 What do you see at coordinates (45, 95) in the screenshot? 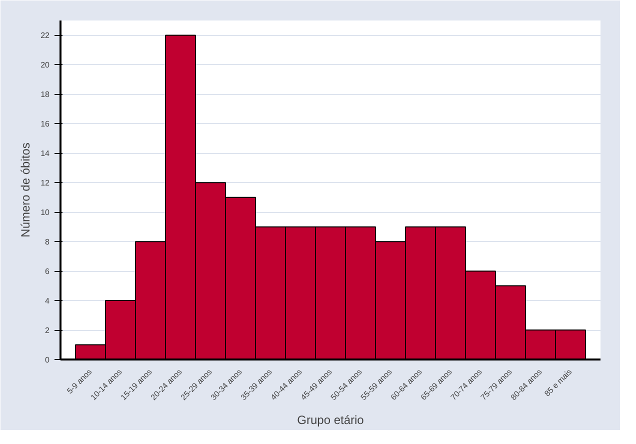
I see `y-tick-label: 18` at bounding box center [45, 95].